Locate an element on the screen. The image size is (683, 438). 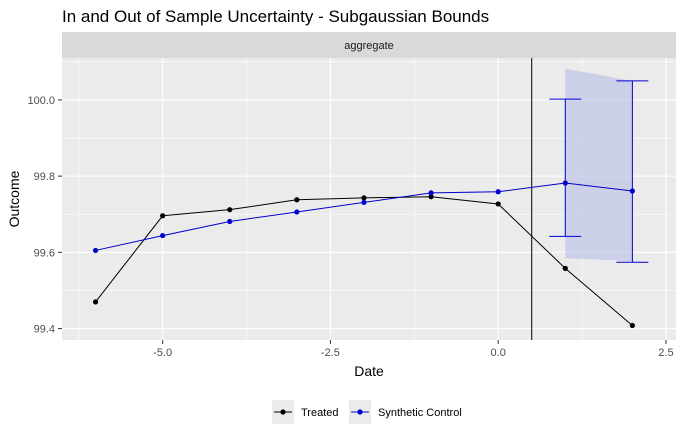
uncertainty-ribbon-layer is located at coordinates (599, 165).